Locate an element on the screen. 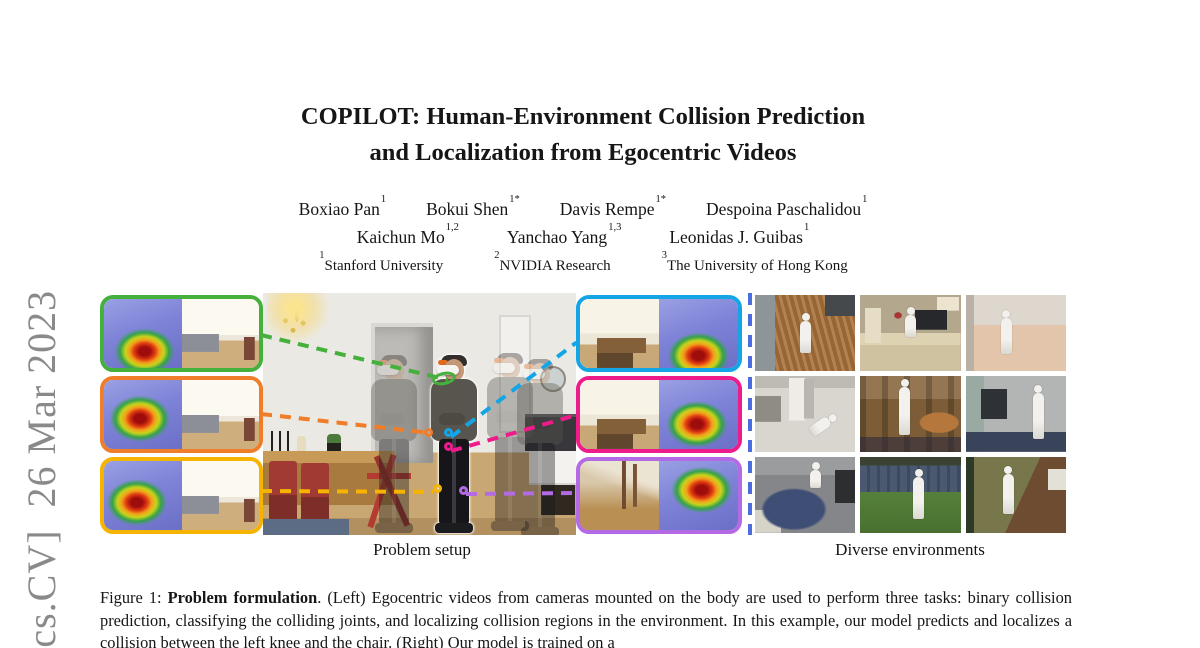  candlesticks is located at coordinates (282, 441).